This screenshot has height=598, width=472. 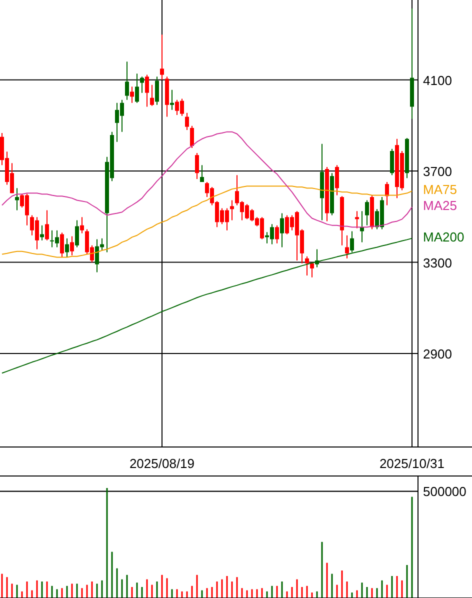 What do you see at coordinates (444, 491) in the screenshot?
I see `text: 500000` at bounding box center [444, 491].